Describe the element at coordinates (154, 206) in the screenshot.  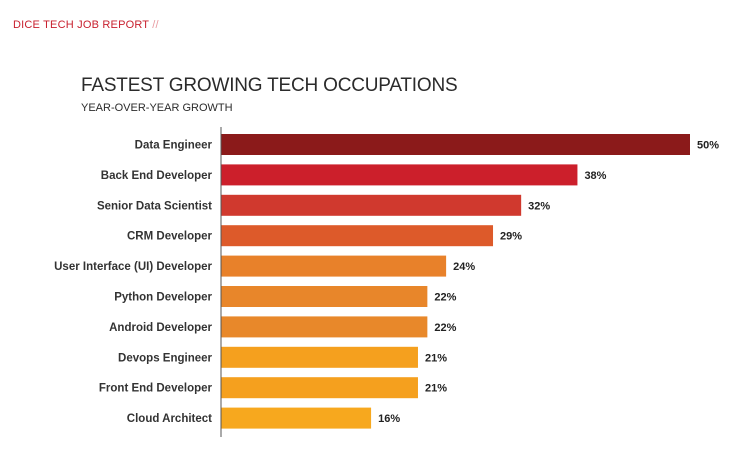
I see `category-label-2: Senior Data Scientist` at that location.